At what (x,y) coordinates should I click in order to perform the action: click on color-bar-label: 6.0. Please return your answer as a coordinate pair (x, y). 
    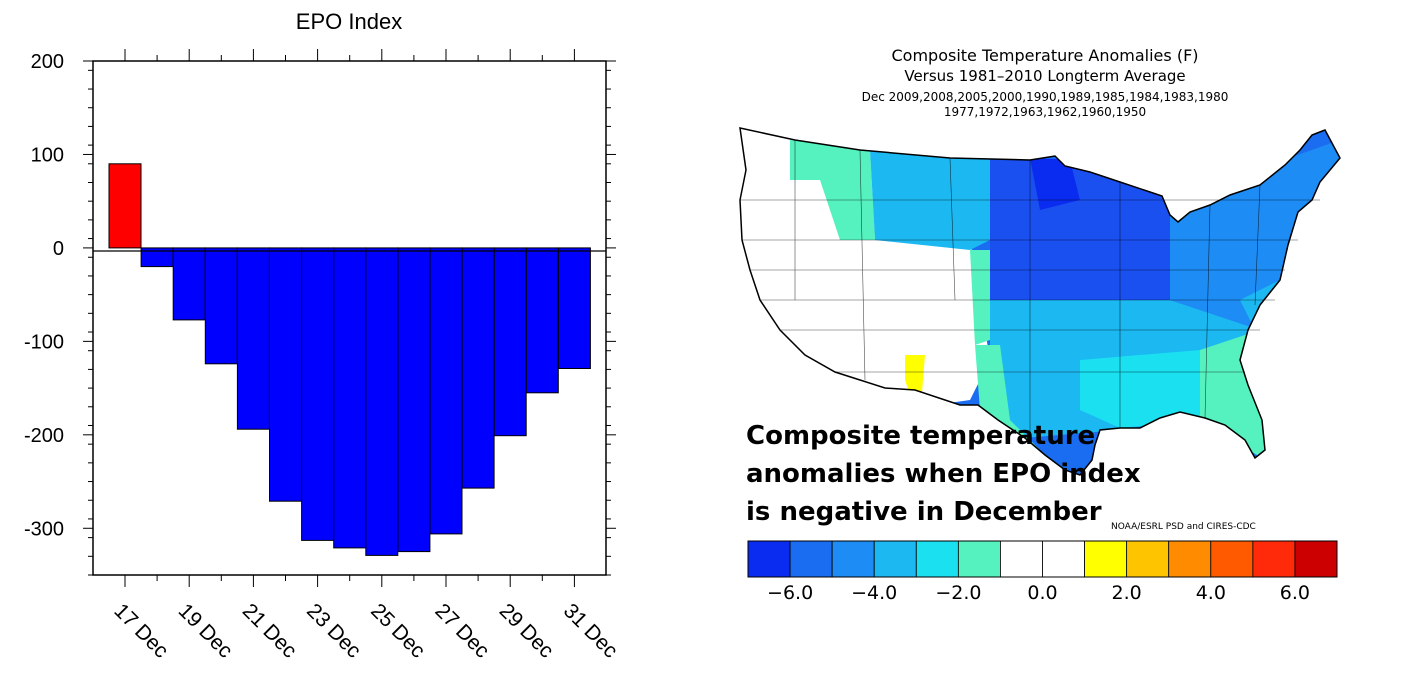
    Looking at the image, I should click on (1294, 593).